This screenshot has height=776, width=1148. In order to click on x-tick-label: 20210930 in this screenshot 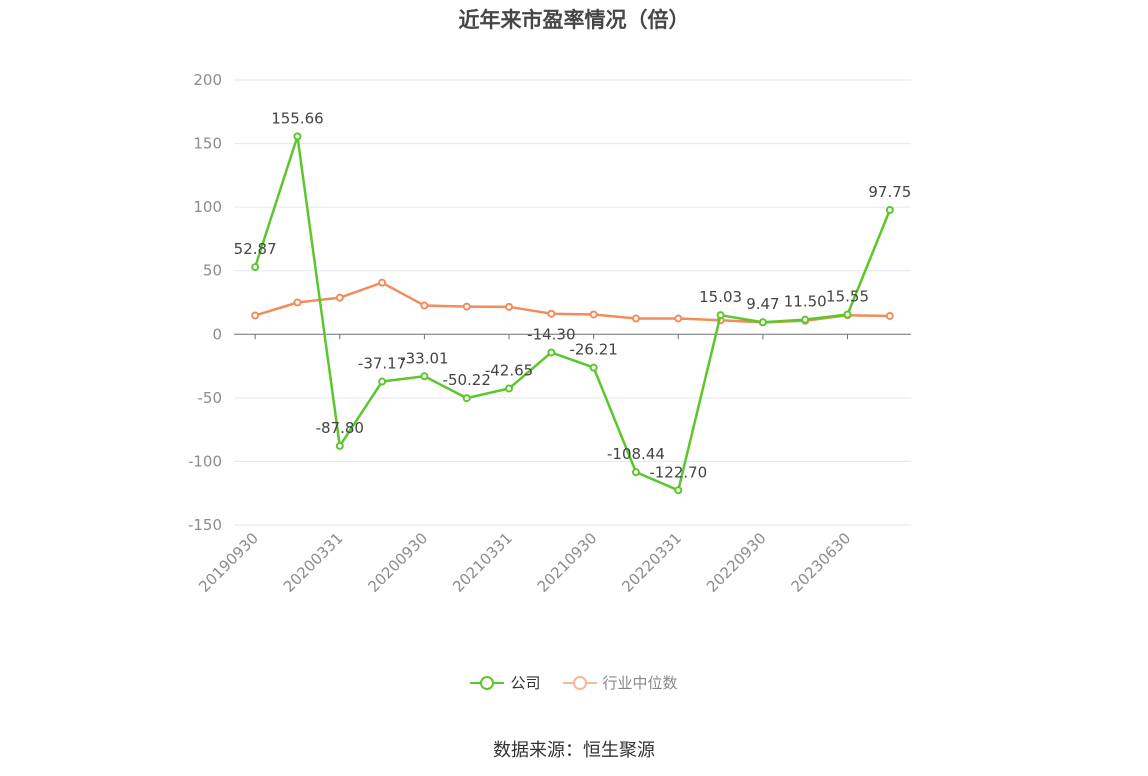, I will do `click(567, 562)`.